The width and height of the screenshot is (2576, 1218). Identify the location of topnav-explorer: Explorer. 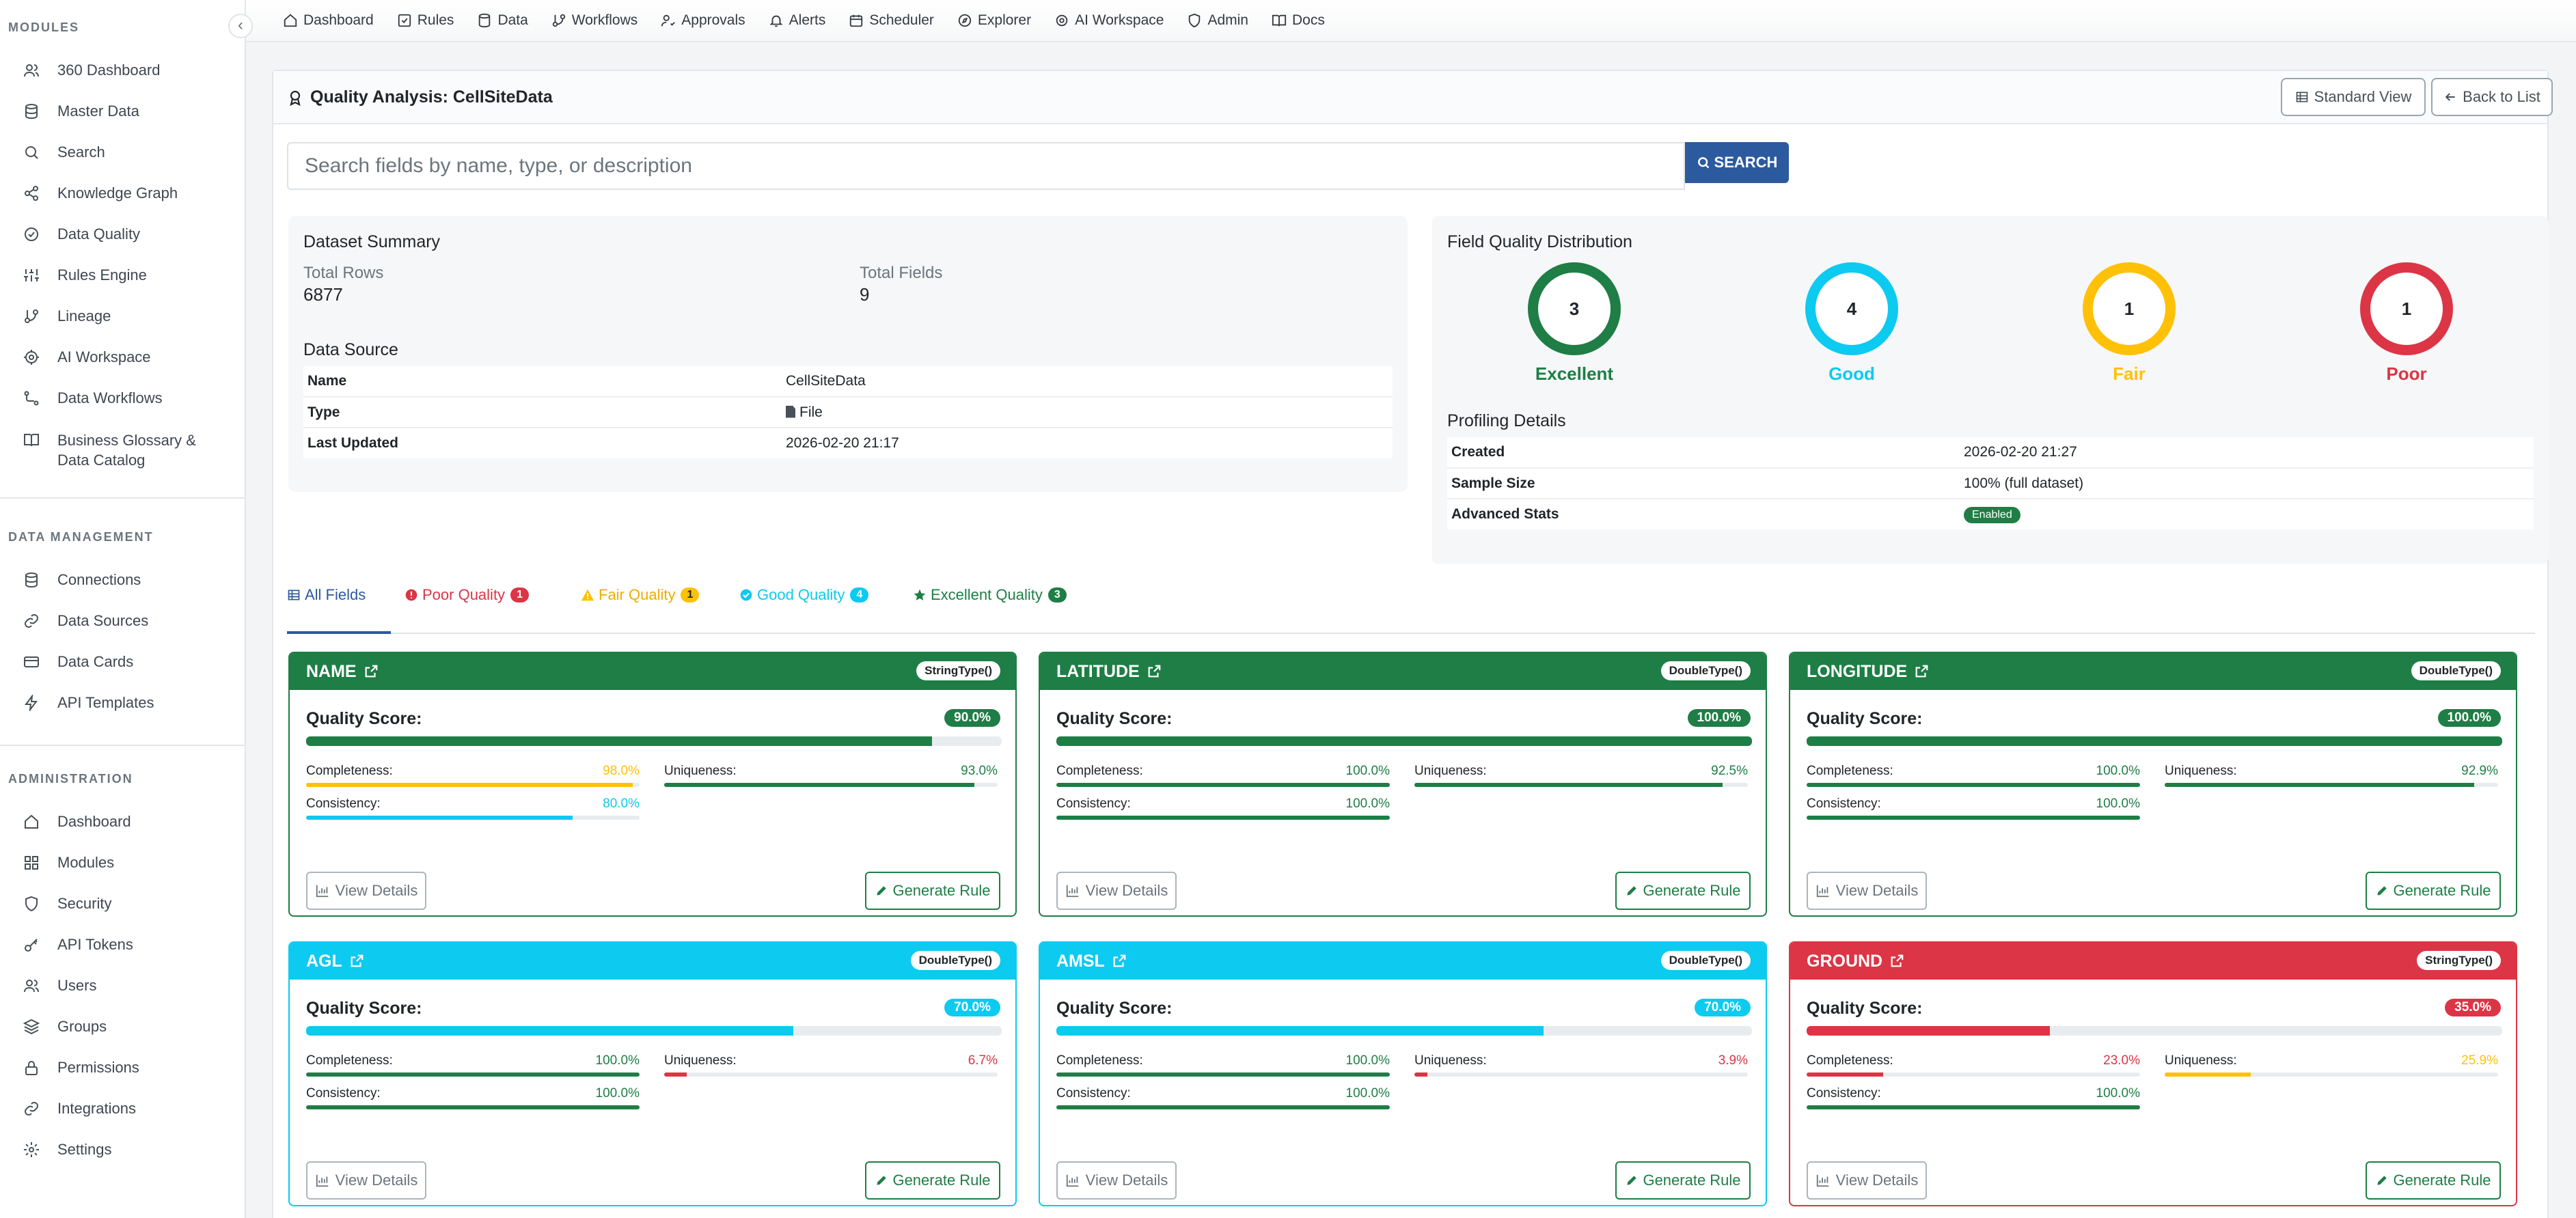
(994, 20).